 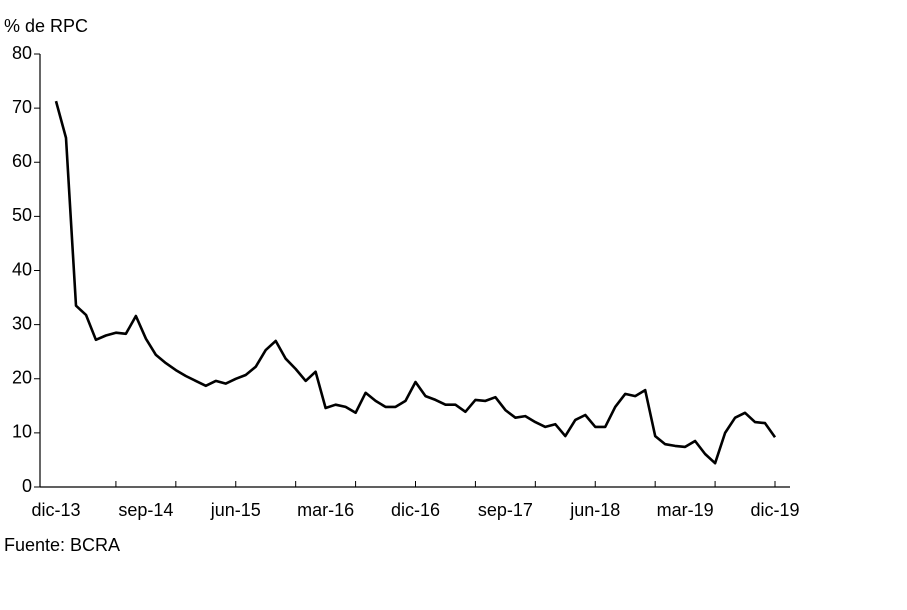 What do you see at coordinates (325, 510) in the screenshot?
I see `x-tick-label: mar-16` at bounding box center [325, 510].